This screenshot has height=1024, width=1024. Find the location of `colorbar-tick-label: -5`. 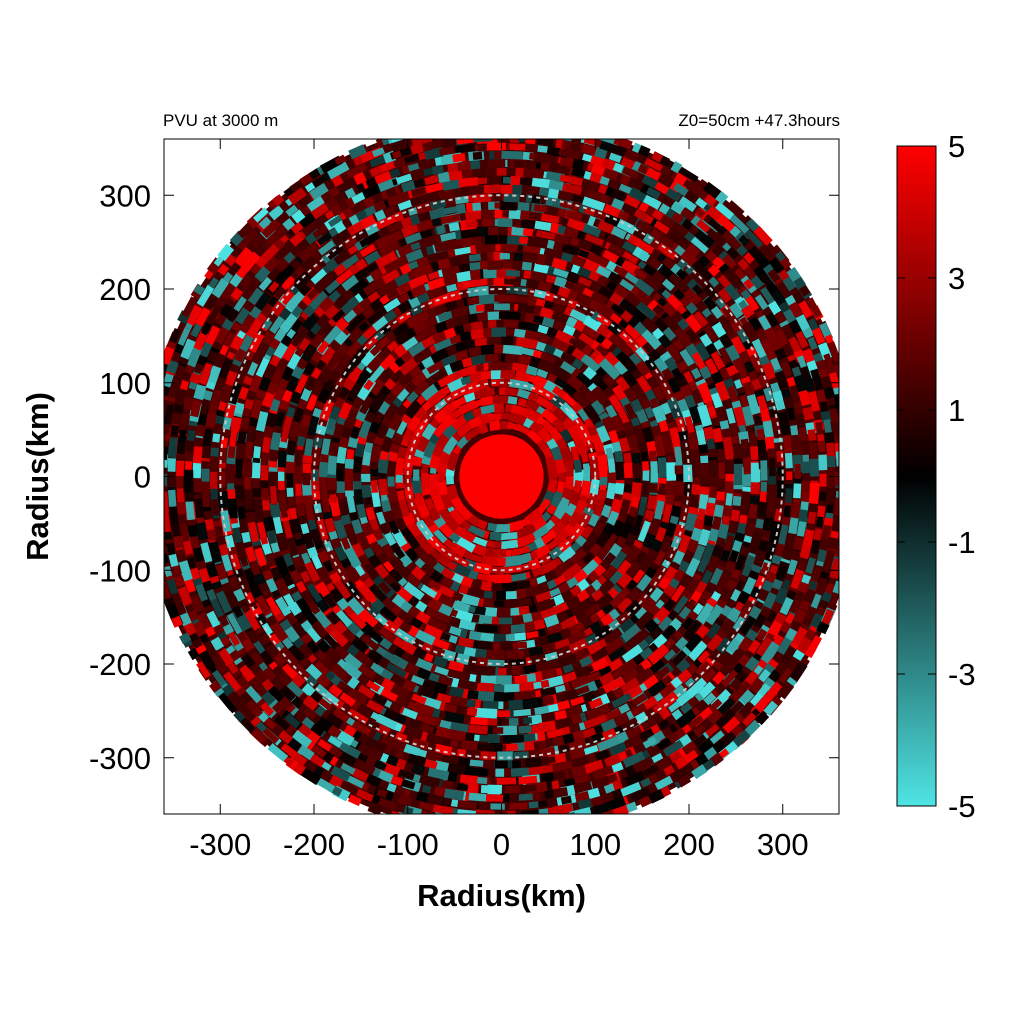

colorbar-tick-label: -5 is located at coordinates (962, 806).